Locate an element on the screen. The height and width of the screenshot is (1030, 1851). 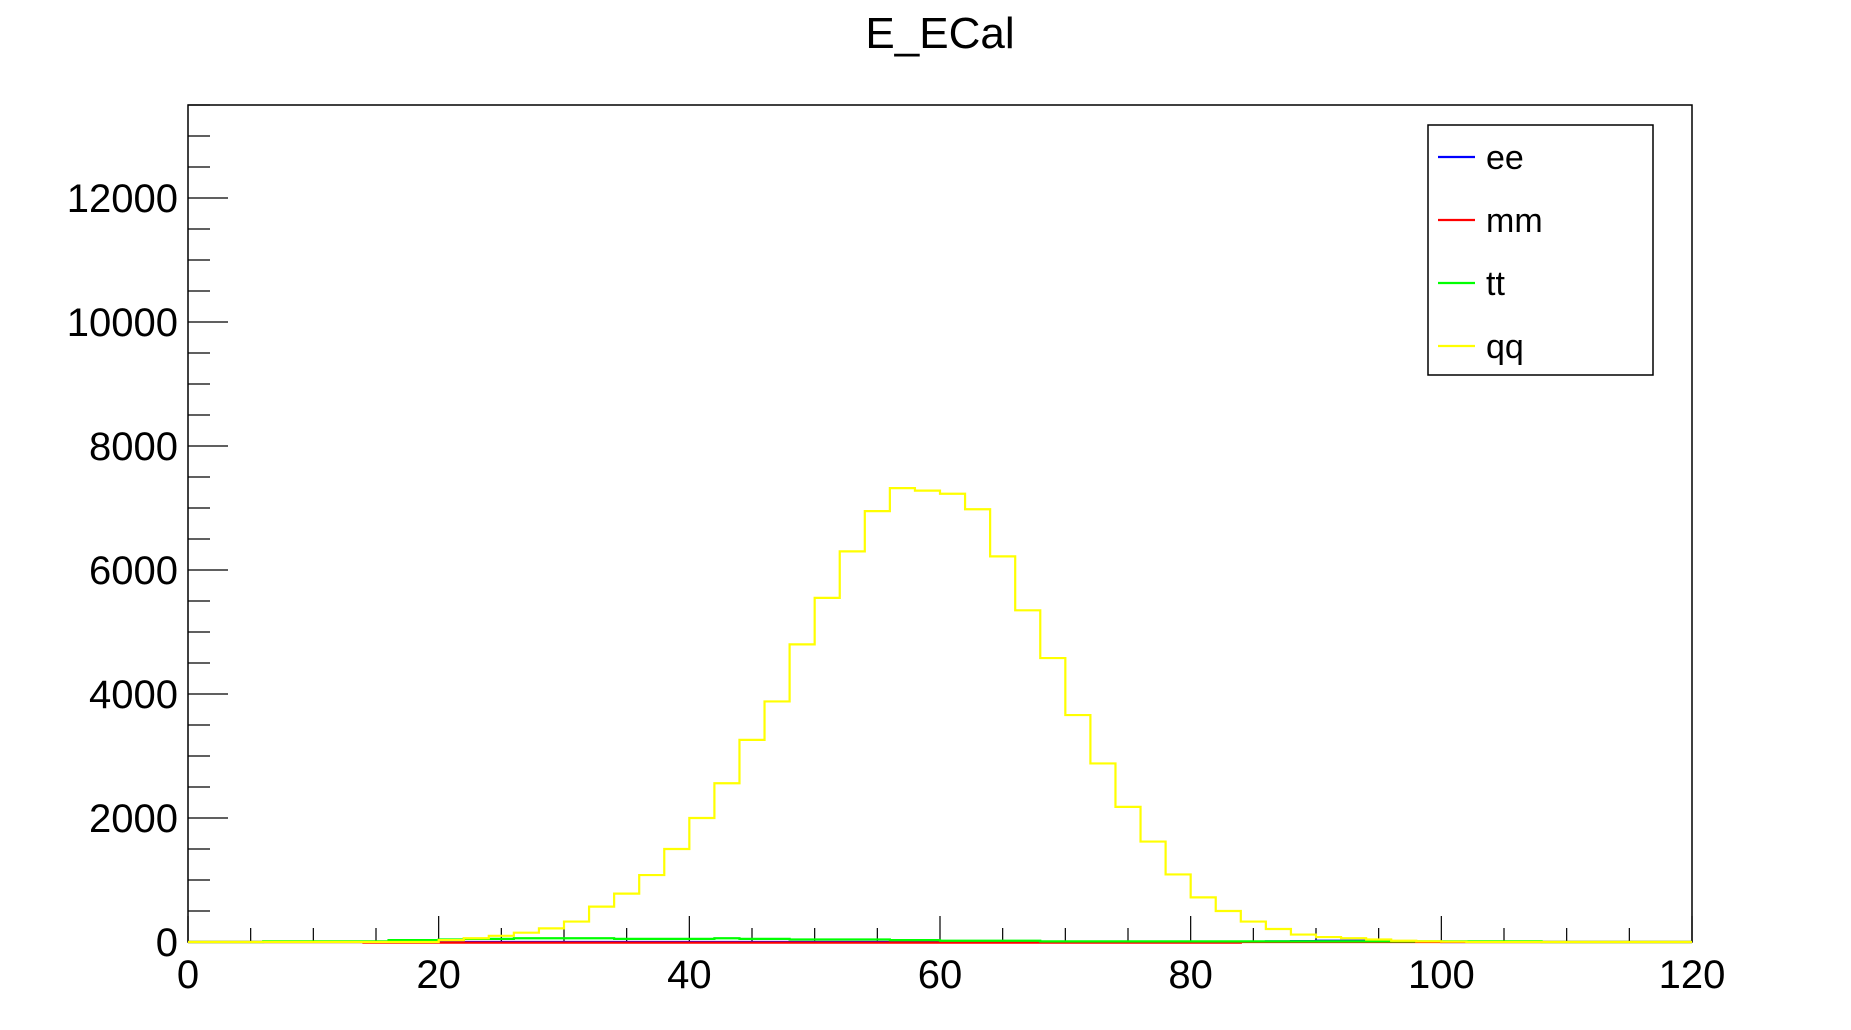
legend-label-qq: qq is located at coordinates (1505, 347).